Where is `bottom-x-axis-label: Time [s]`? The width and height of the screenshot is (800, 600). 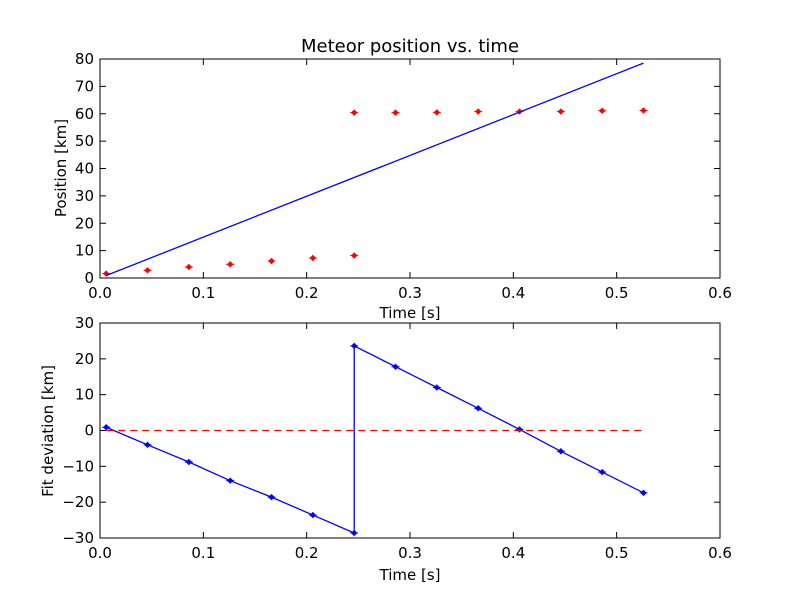
bottom-x-axis-label: Time [s] is located at coordinates (410, 575).